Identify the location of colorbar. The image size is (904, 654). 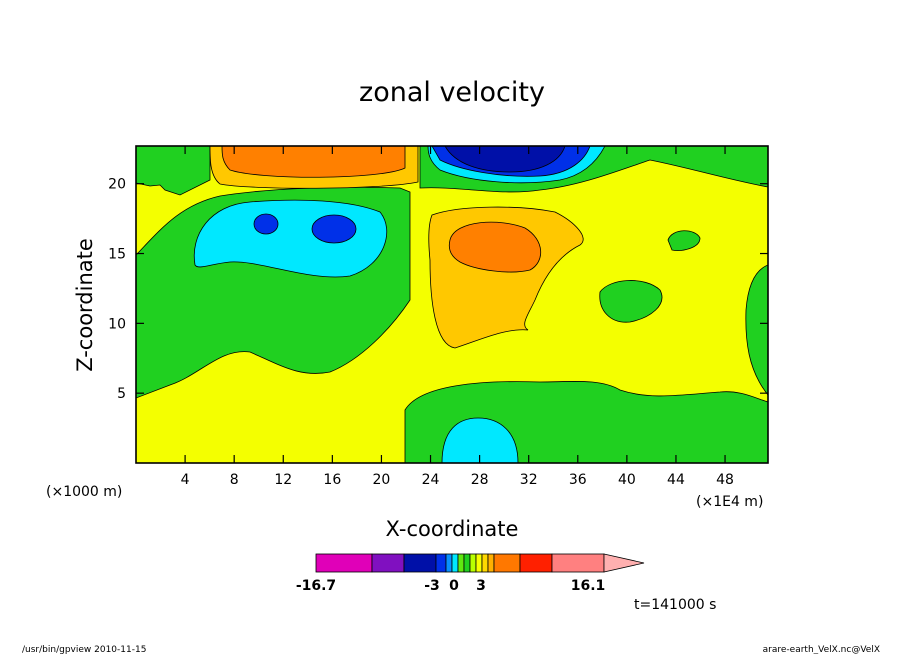
(480, 563).